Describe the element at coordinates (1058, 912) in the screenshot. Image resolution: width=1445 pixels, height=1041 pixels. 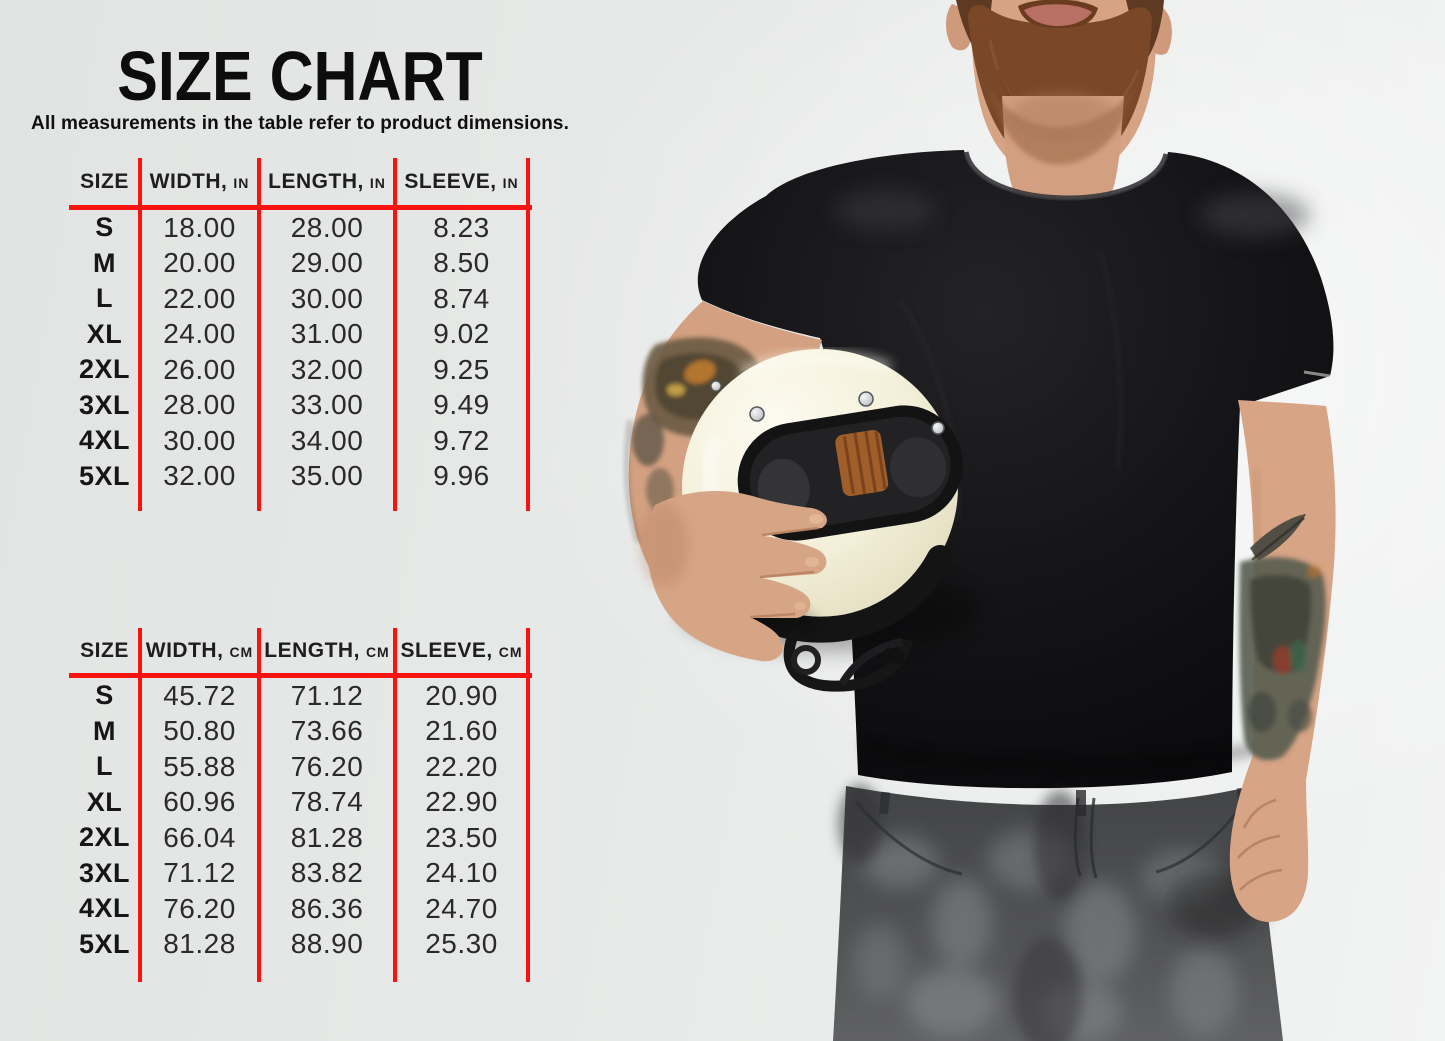
I see `jeans` at that location.